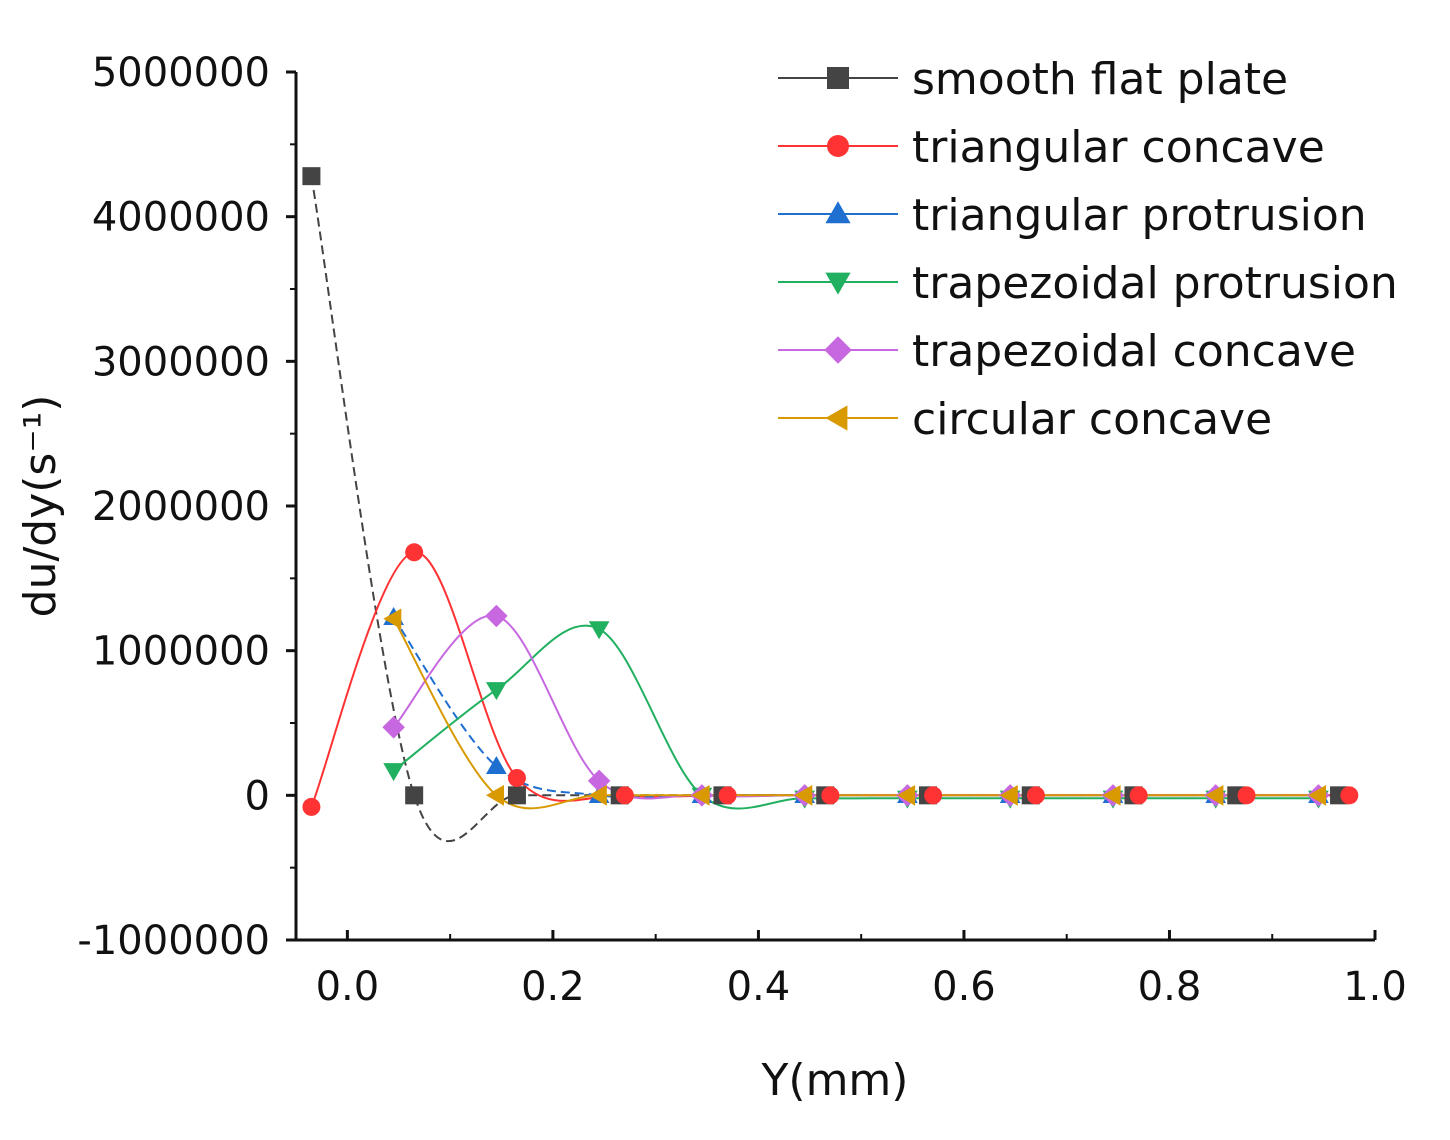 This screenshot has height=1140, width=1450. I want to click on legend-item: trapezoidal concave, so click(1067, 351).